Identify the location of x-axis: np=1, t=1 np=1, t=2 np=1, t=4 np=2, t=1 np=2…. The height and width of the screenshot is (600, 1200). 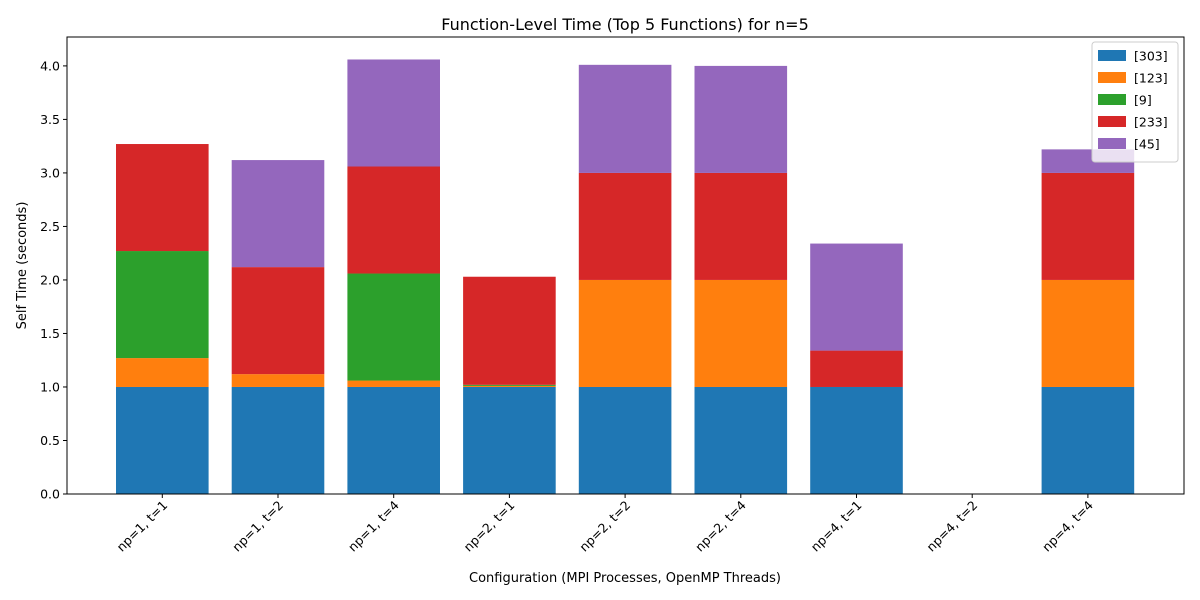
(604, 524).